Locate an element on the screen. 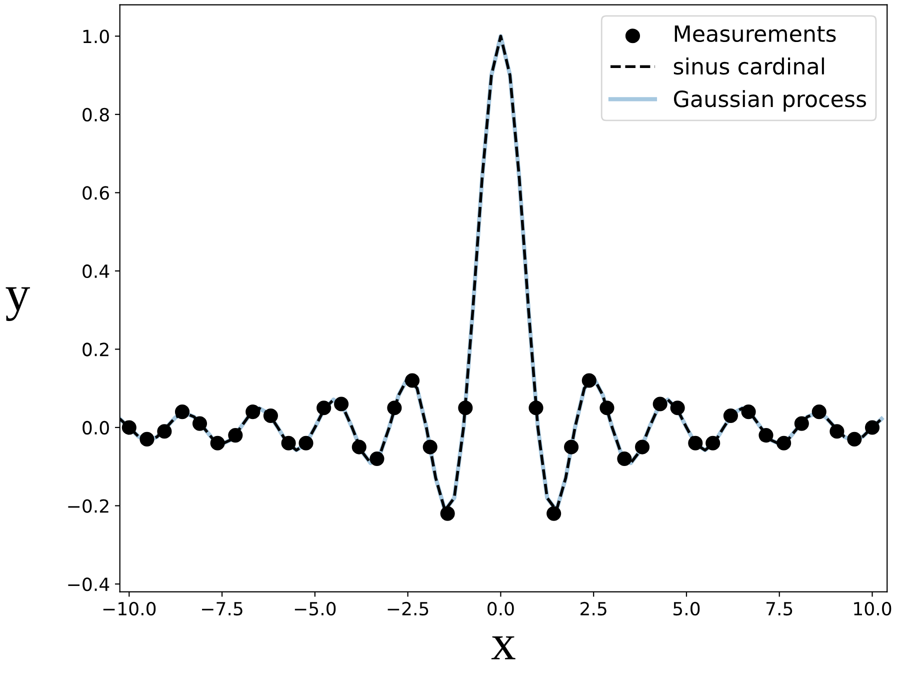 Image resolution: width=908 pixels, height=693 pixels. y-tick-label: 1.0 is located at coordinates (96, 37).